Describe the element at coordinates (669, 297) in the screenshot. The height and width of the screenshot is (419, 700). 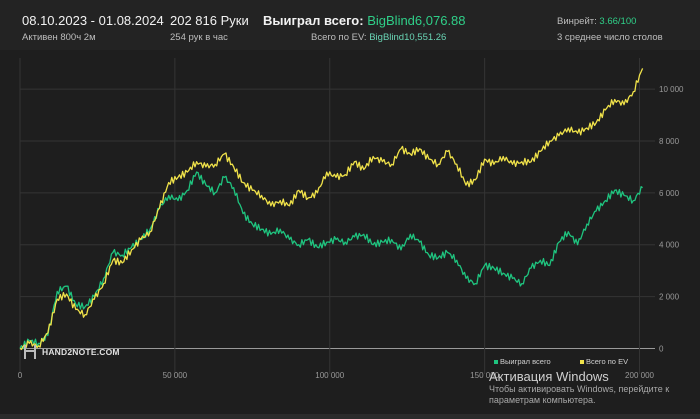
I see `y-tick-label: 2 000` at that location.